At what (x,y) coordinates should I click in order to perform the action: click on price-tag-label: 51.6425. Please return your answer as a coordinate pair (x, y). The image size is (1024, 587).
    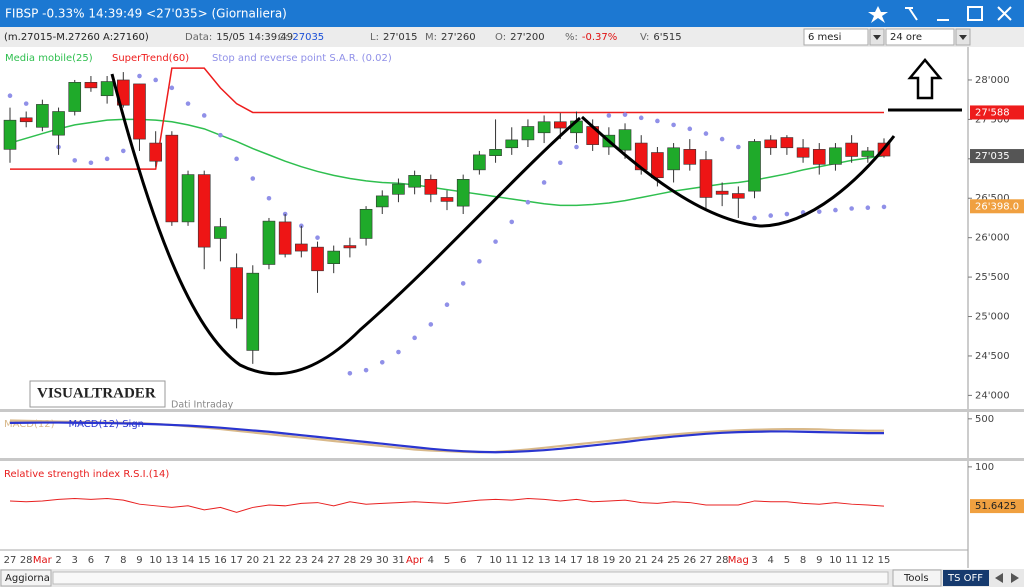
    Looking at the image, I should click on (995, 506).